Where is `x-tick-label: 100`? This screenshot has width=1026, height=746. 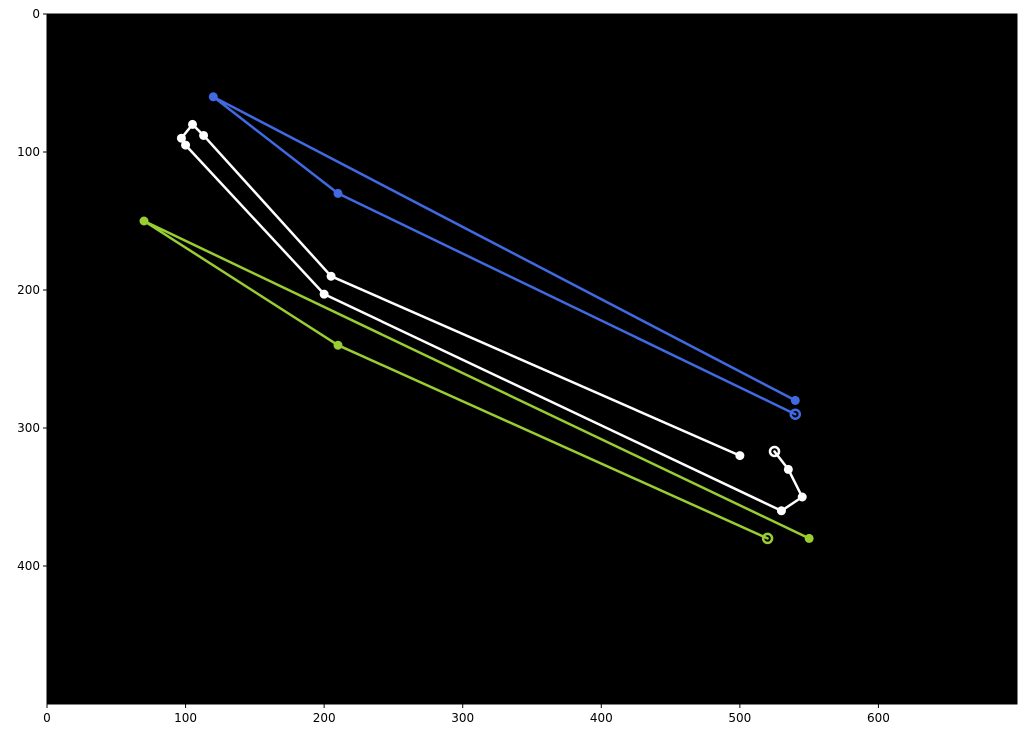 x-tick-label: 100 is located at coordinates (185, 718).